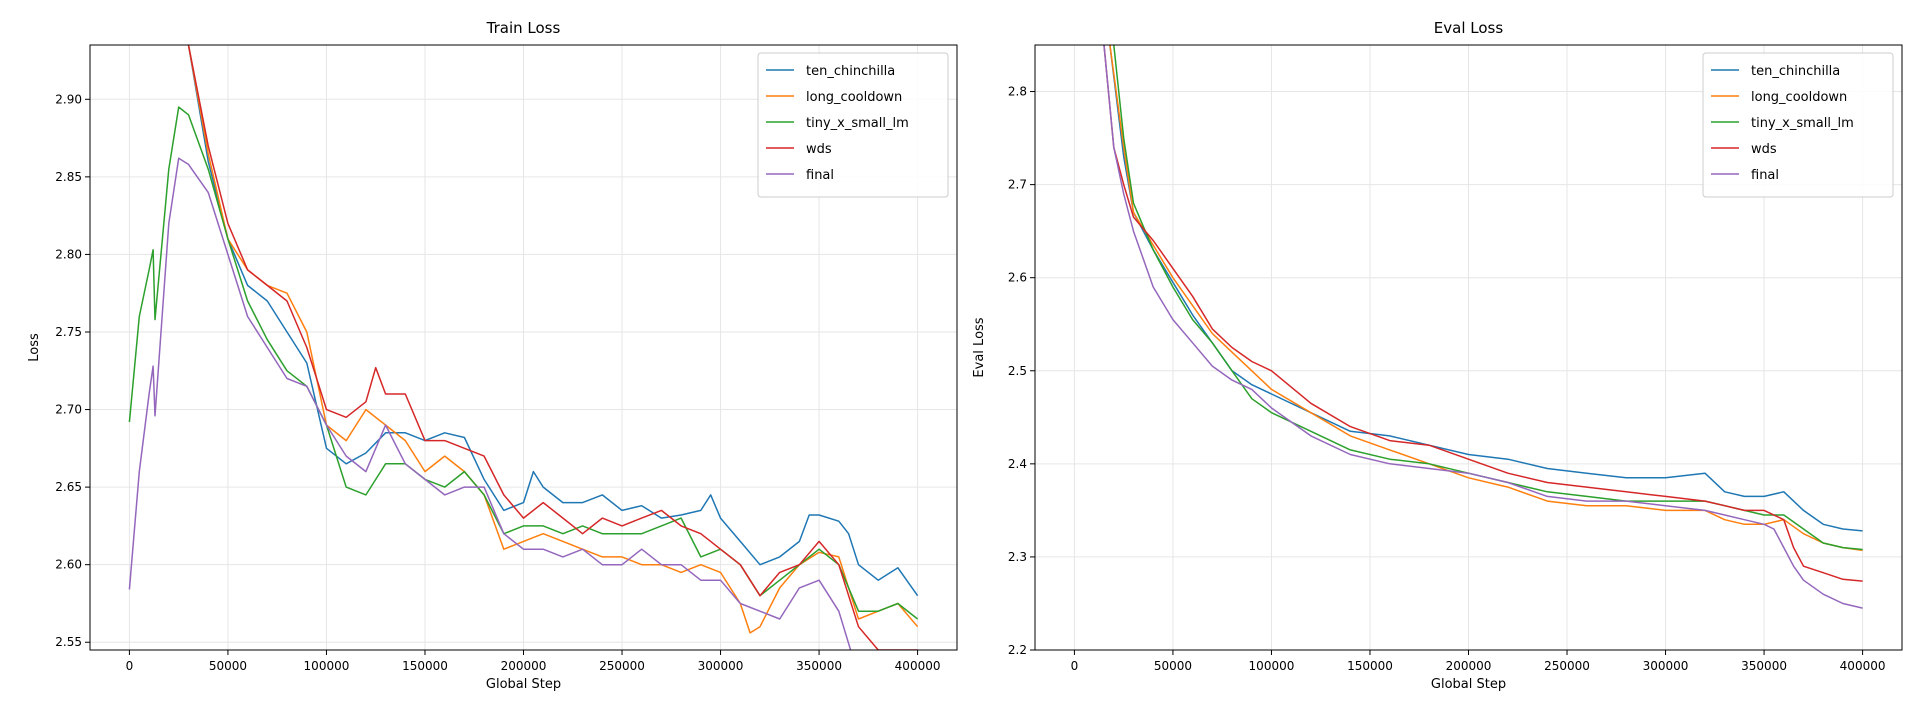  Describe the element at coordinates (1017, 371) in the screenshot. I see `y-tick-label: 2.5` at that location.